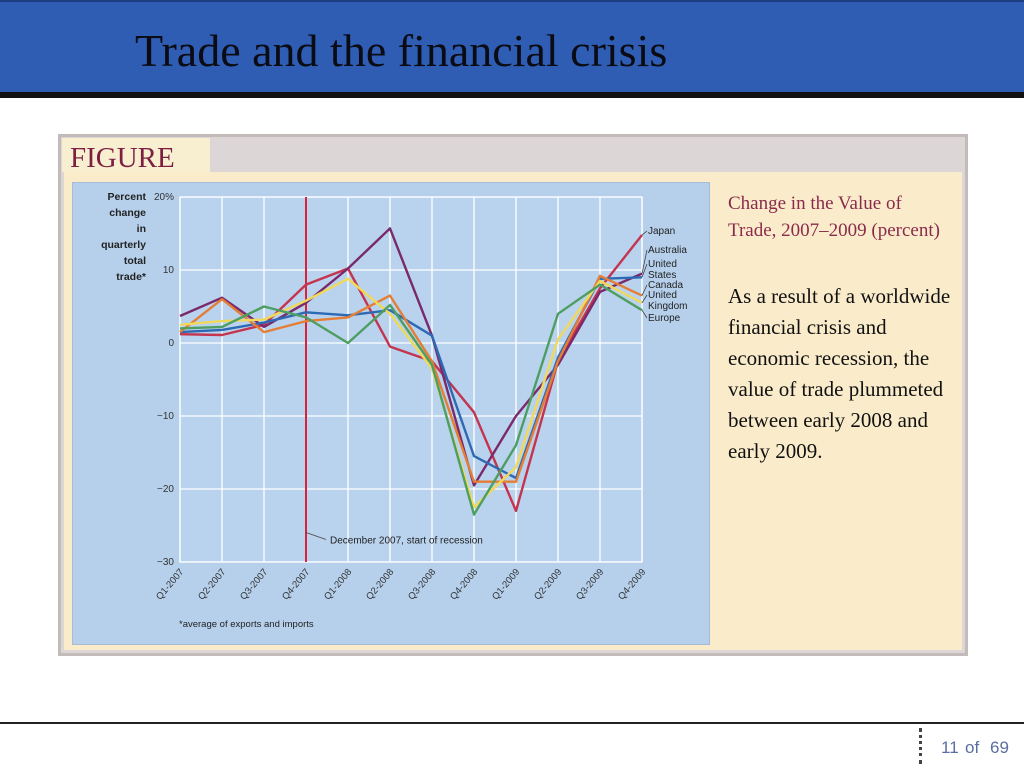 Image resolution: width=1024 pixels, height=768 pixels. I want to click on series-line-europe, so click(411, 399).